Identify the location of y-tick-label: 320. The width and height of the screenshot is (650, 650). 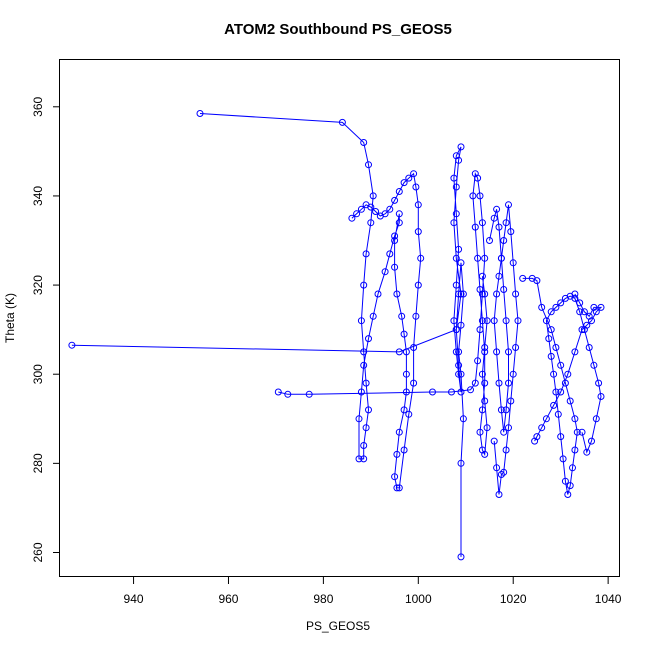
(38, 285).